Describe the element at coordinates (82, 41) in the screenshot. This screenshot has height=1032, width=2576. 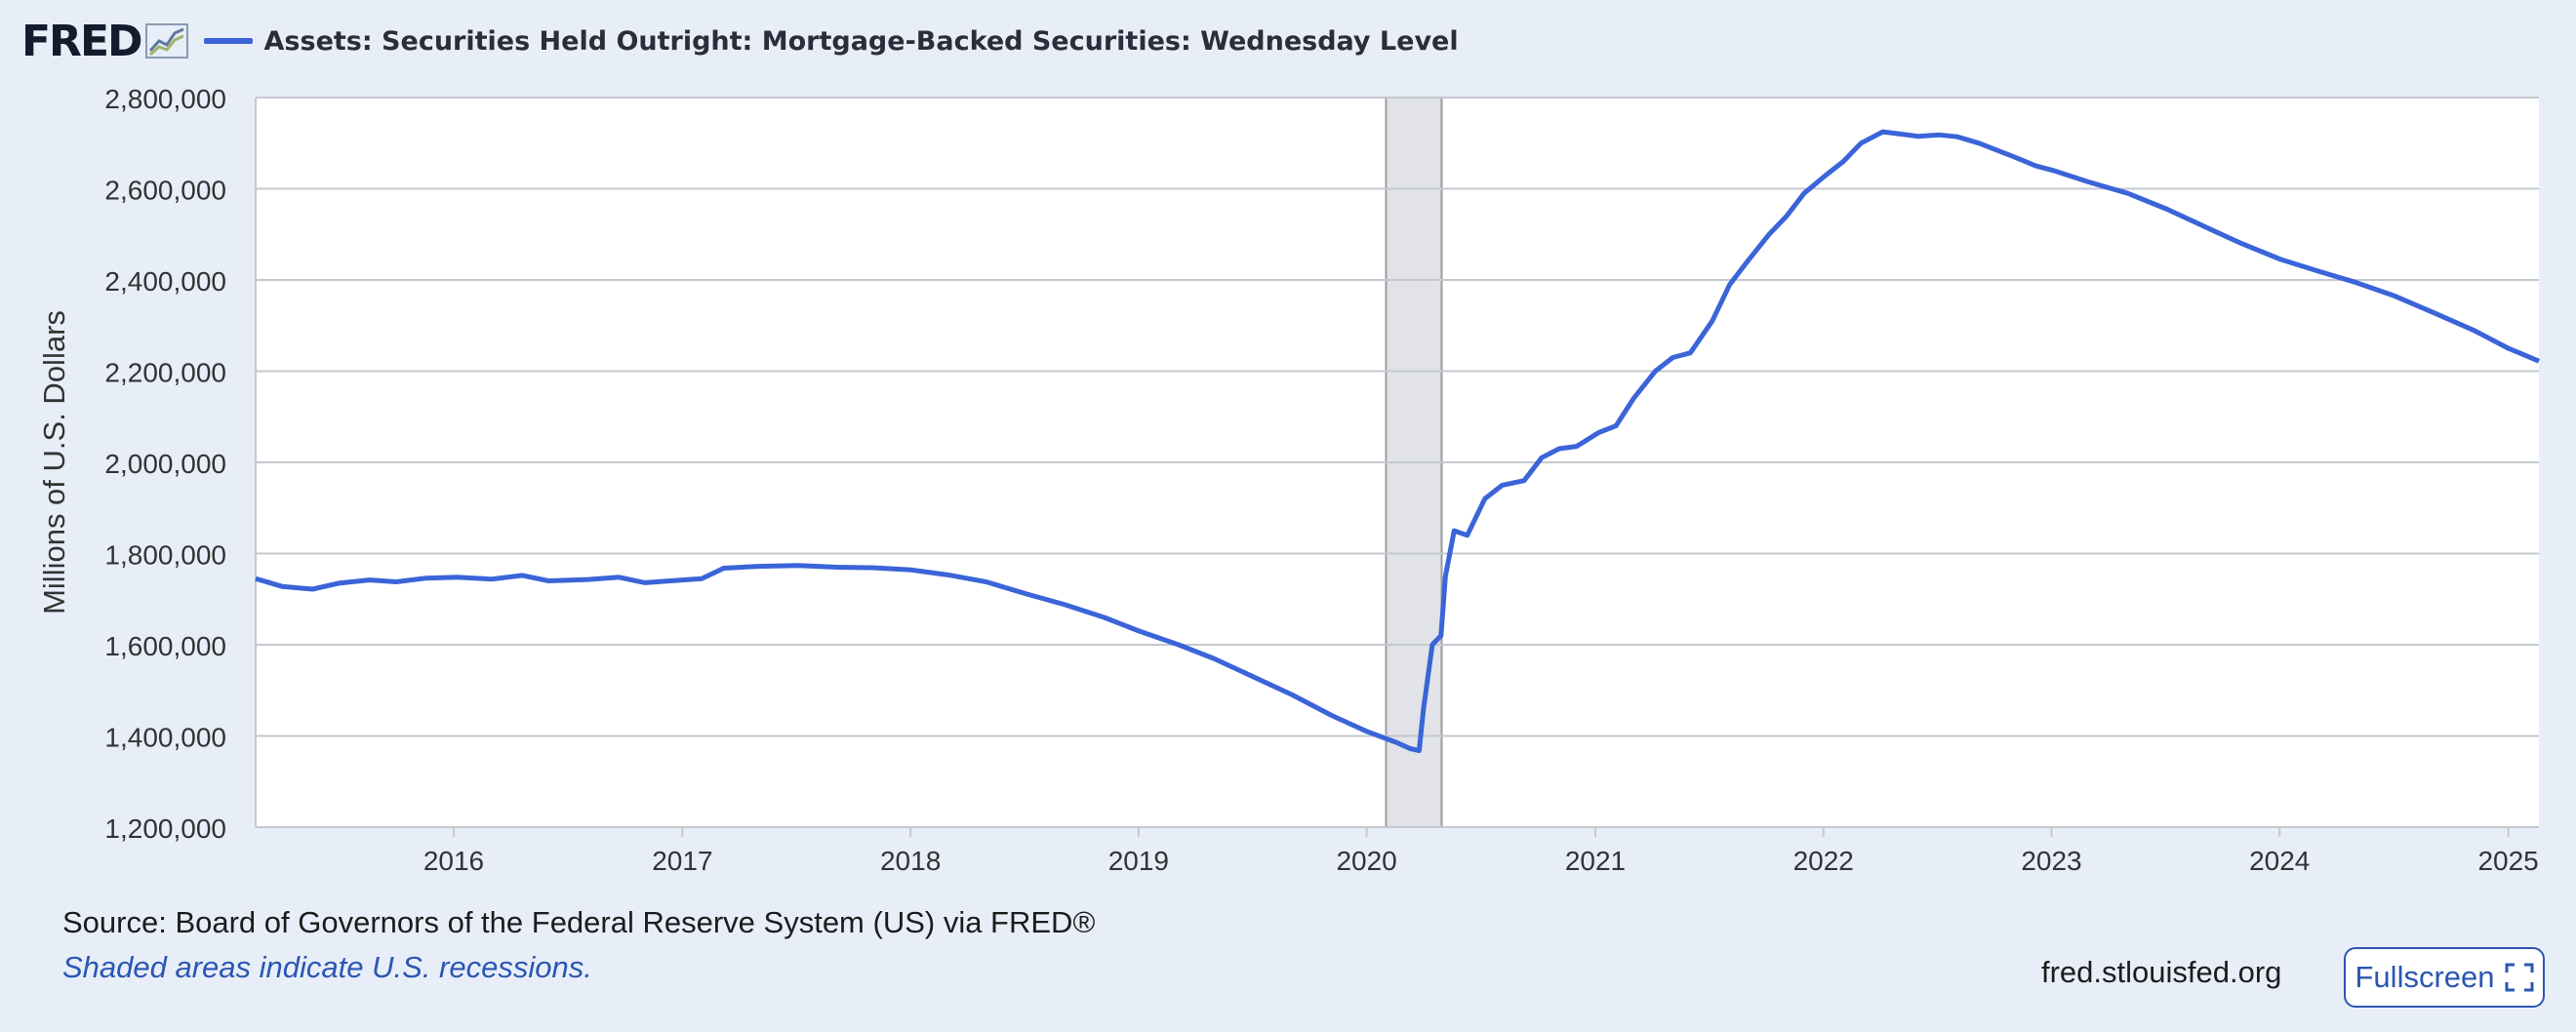
I see `fred-logo-text: FRED` at that location.